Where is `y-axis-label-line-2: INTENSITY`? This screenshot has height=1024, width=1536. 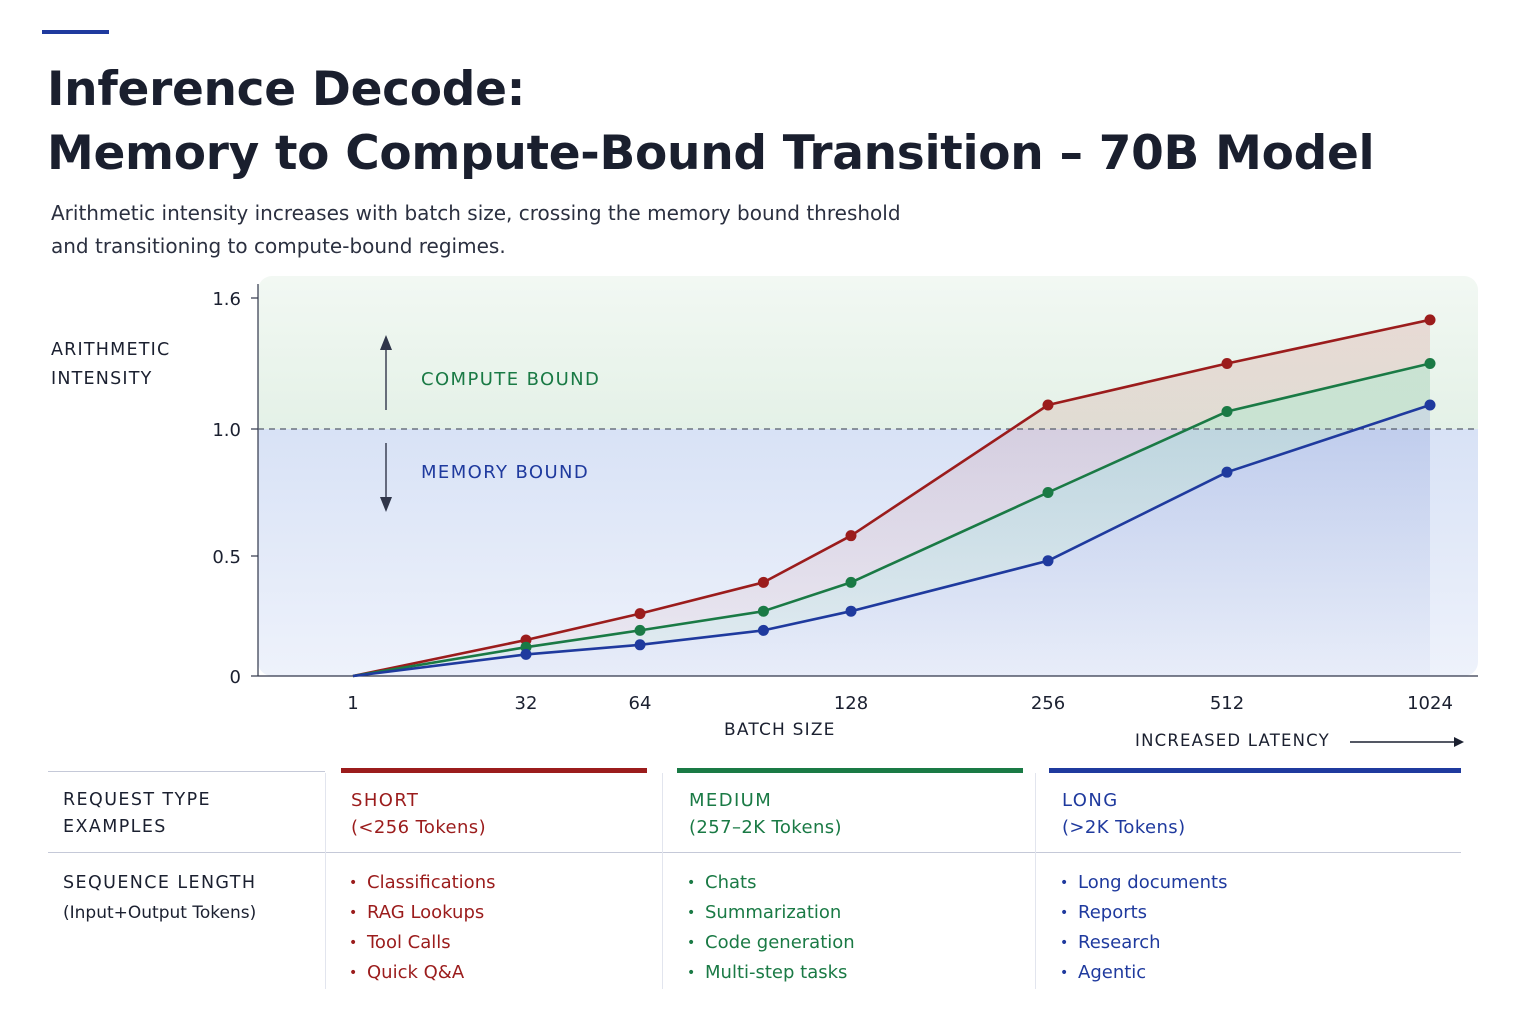 y-axis-label-line-2: INTENSITY is located at coordinates (102, 379).